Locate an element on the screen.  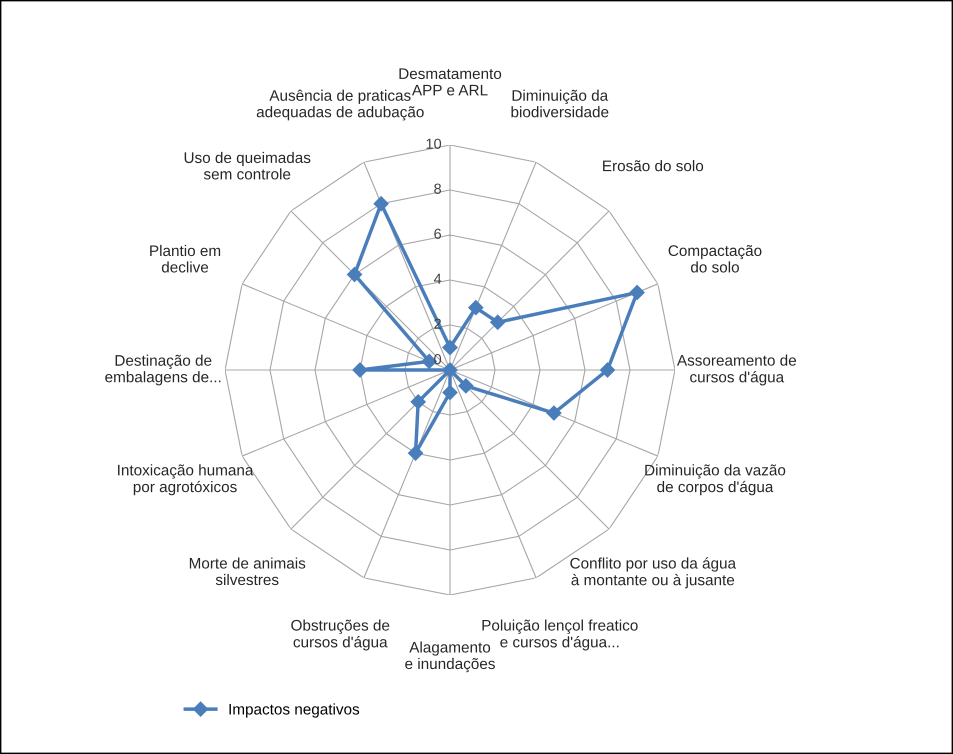
spoke-label: Erosão do solo is located at coordinates (653, 166).